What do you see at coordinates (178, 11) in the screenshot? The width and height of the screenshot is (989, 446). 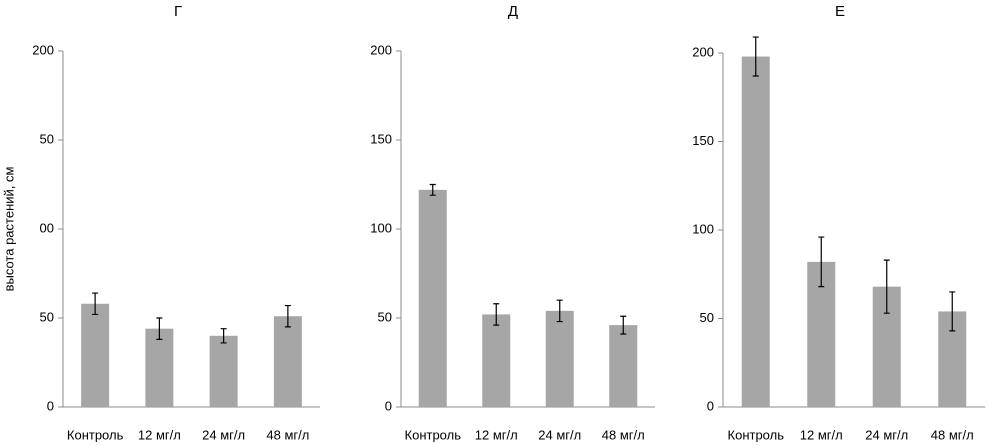 I see `chart-title: Г` at bounding box center [178, 11].